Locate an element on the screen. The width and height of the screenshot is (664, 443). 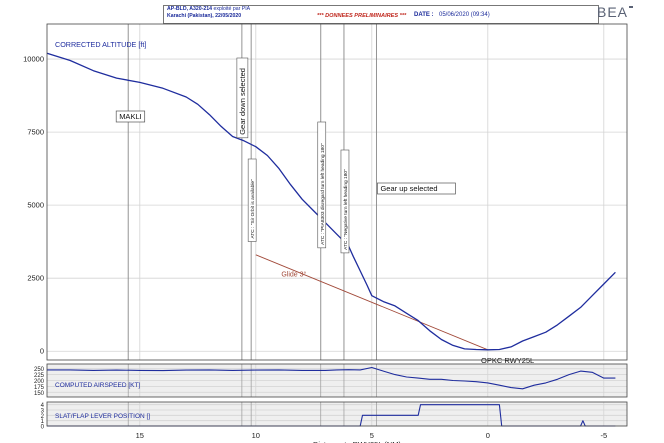
event-label-group-1: Gear down selected is located at coordinates (242, 98).